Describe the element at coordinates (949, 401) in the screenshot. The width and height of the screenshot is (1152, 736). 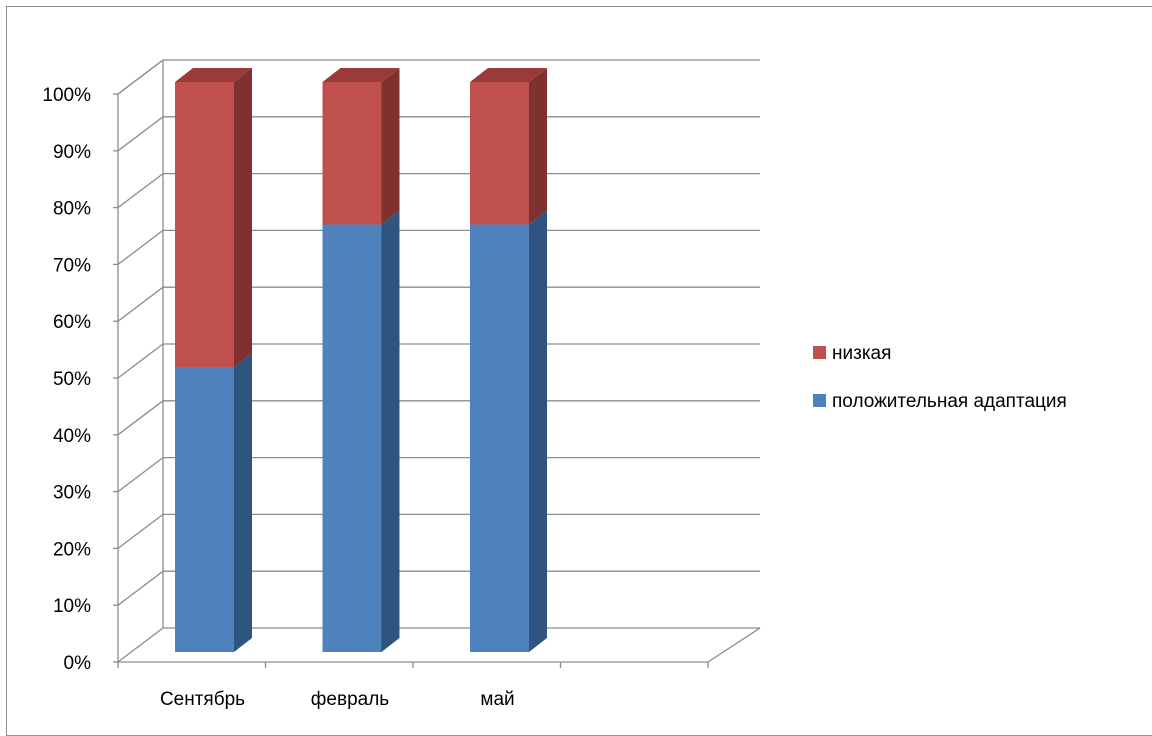
I see `legend-label: положительная адаптация` at that location.